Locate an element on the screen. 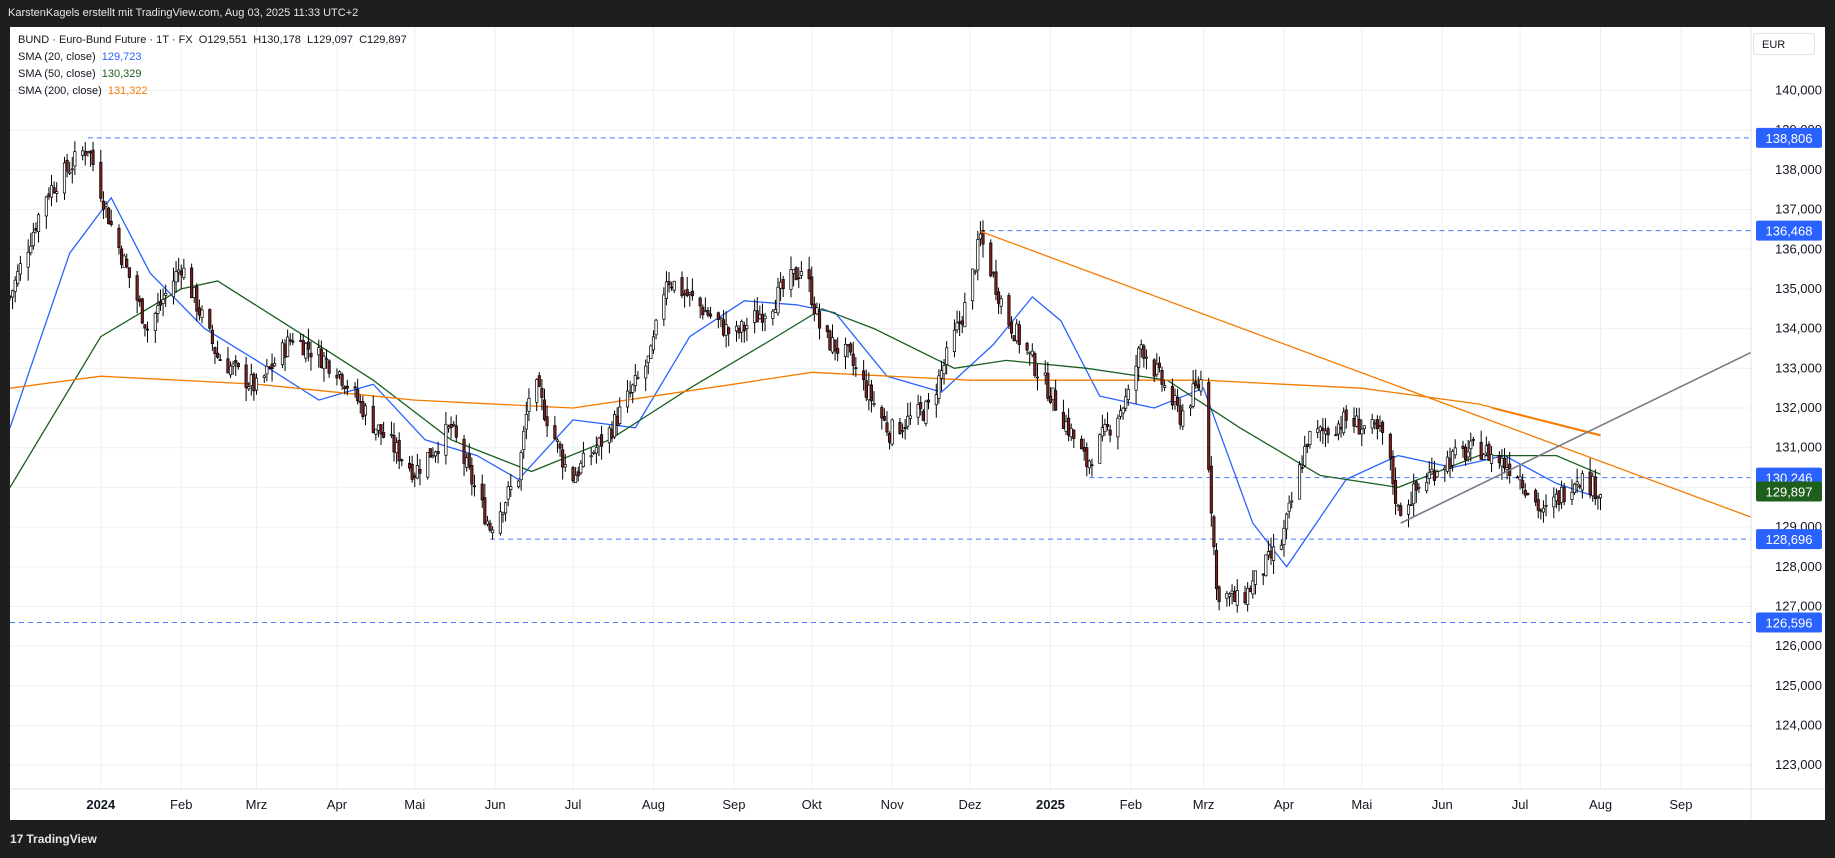 This screenshot has width=1835, height=858. legend-sma200: SMA (200, close) 131,322 is located at coordinates (212, 91).